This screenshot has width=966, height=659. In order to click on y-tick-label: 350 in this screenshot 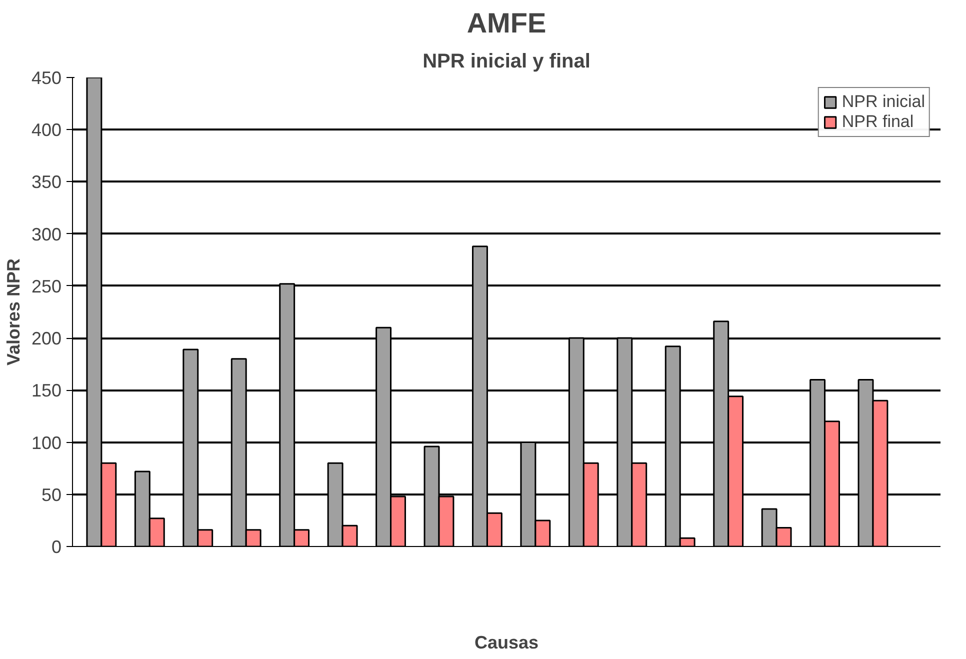, I will do `click(46, 182)`.